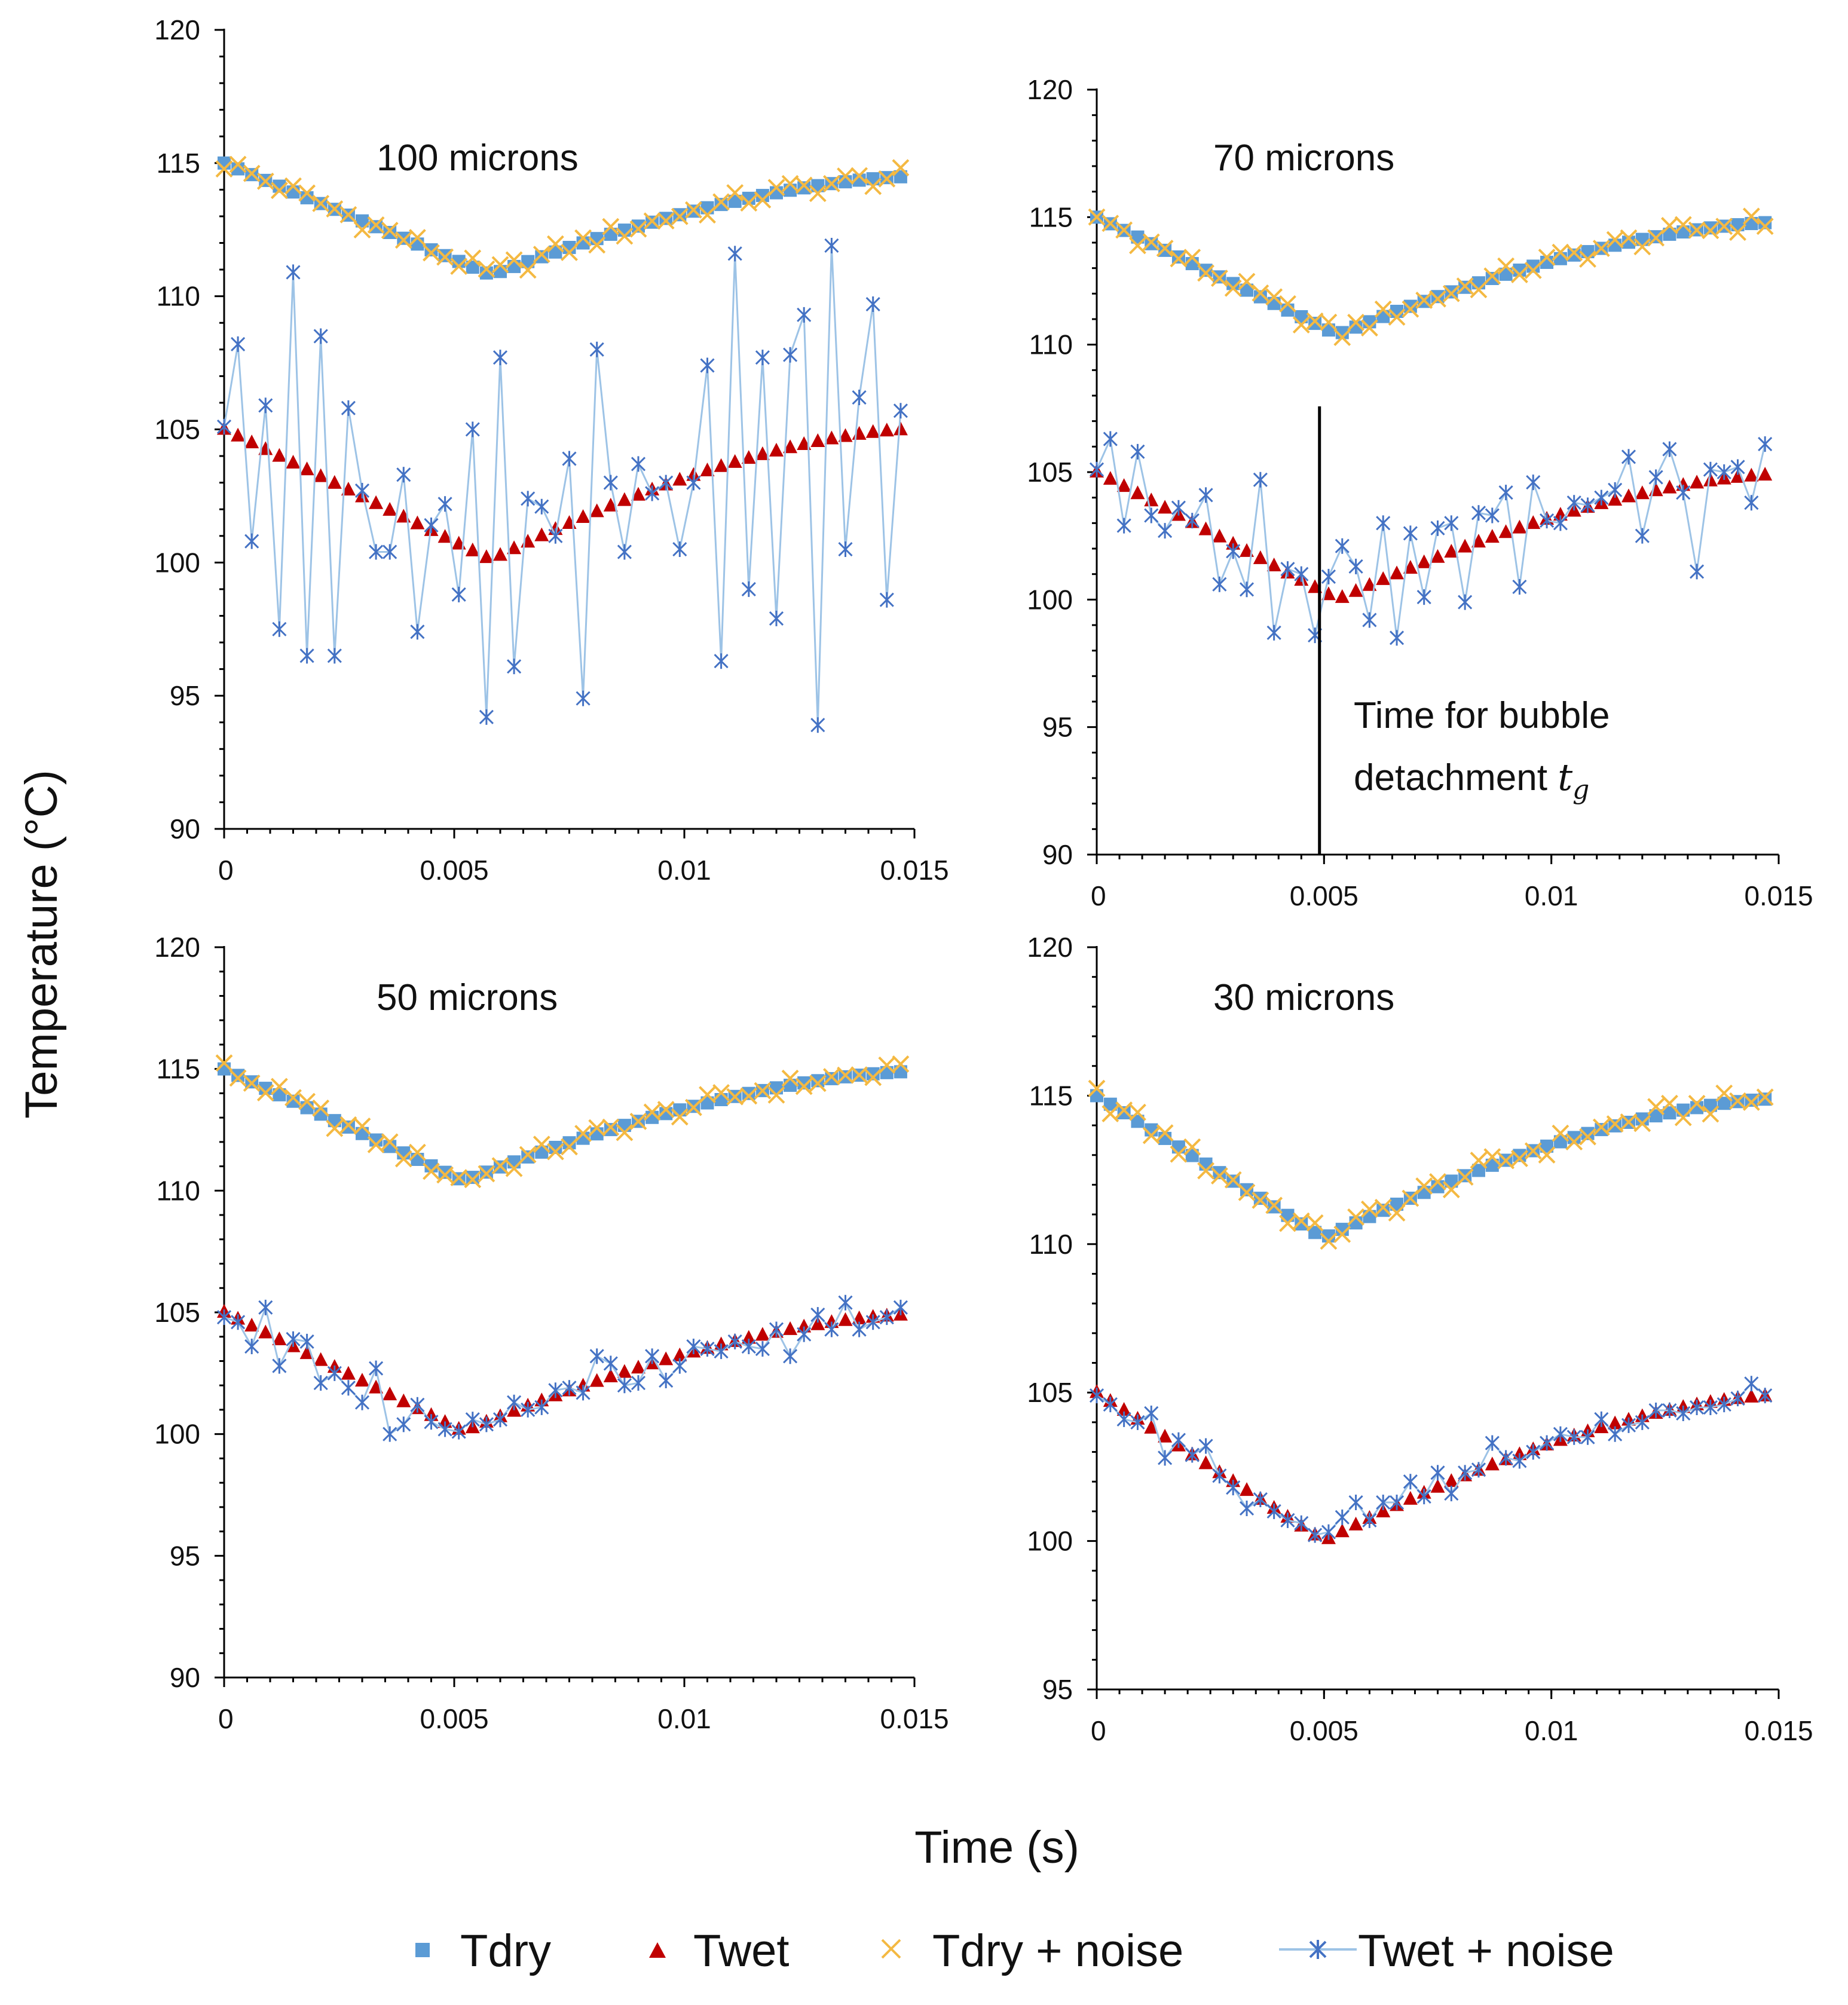 Image resolution: width=1848 pixels, height=2005 pixels. What do you see at coordinates (1551, 895) in the screenshot?
I see `x-tick-label: 0.01` at bounding box center [1551, 895].